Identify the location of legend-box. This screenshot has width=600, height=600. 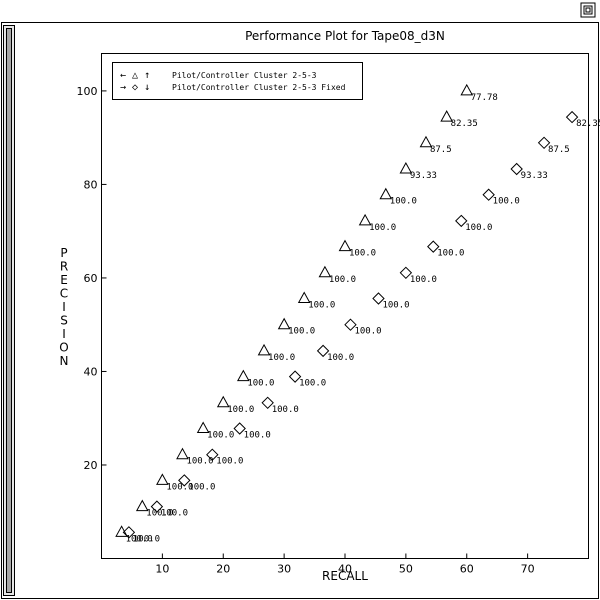
(237, 81).